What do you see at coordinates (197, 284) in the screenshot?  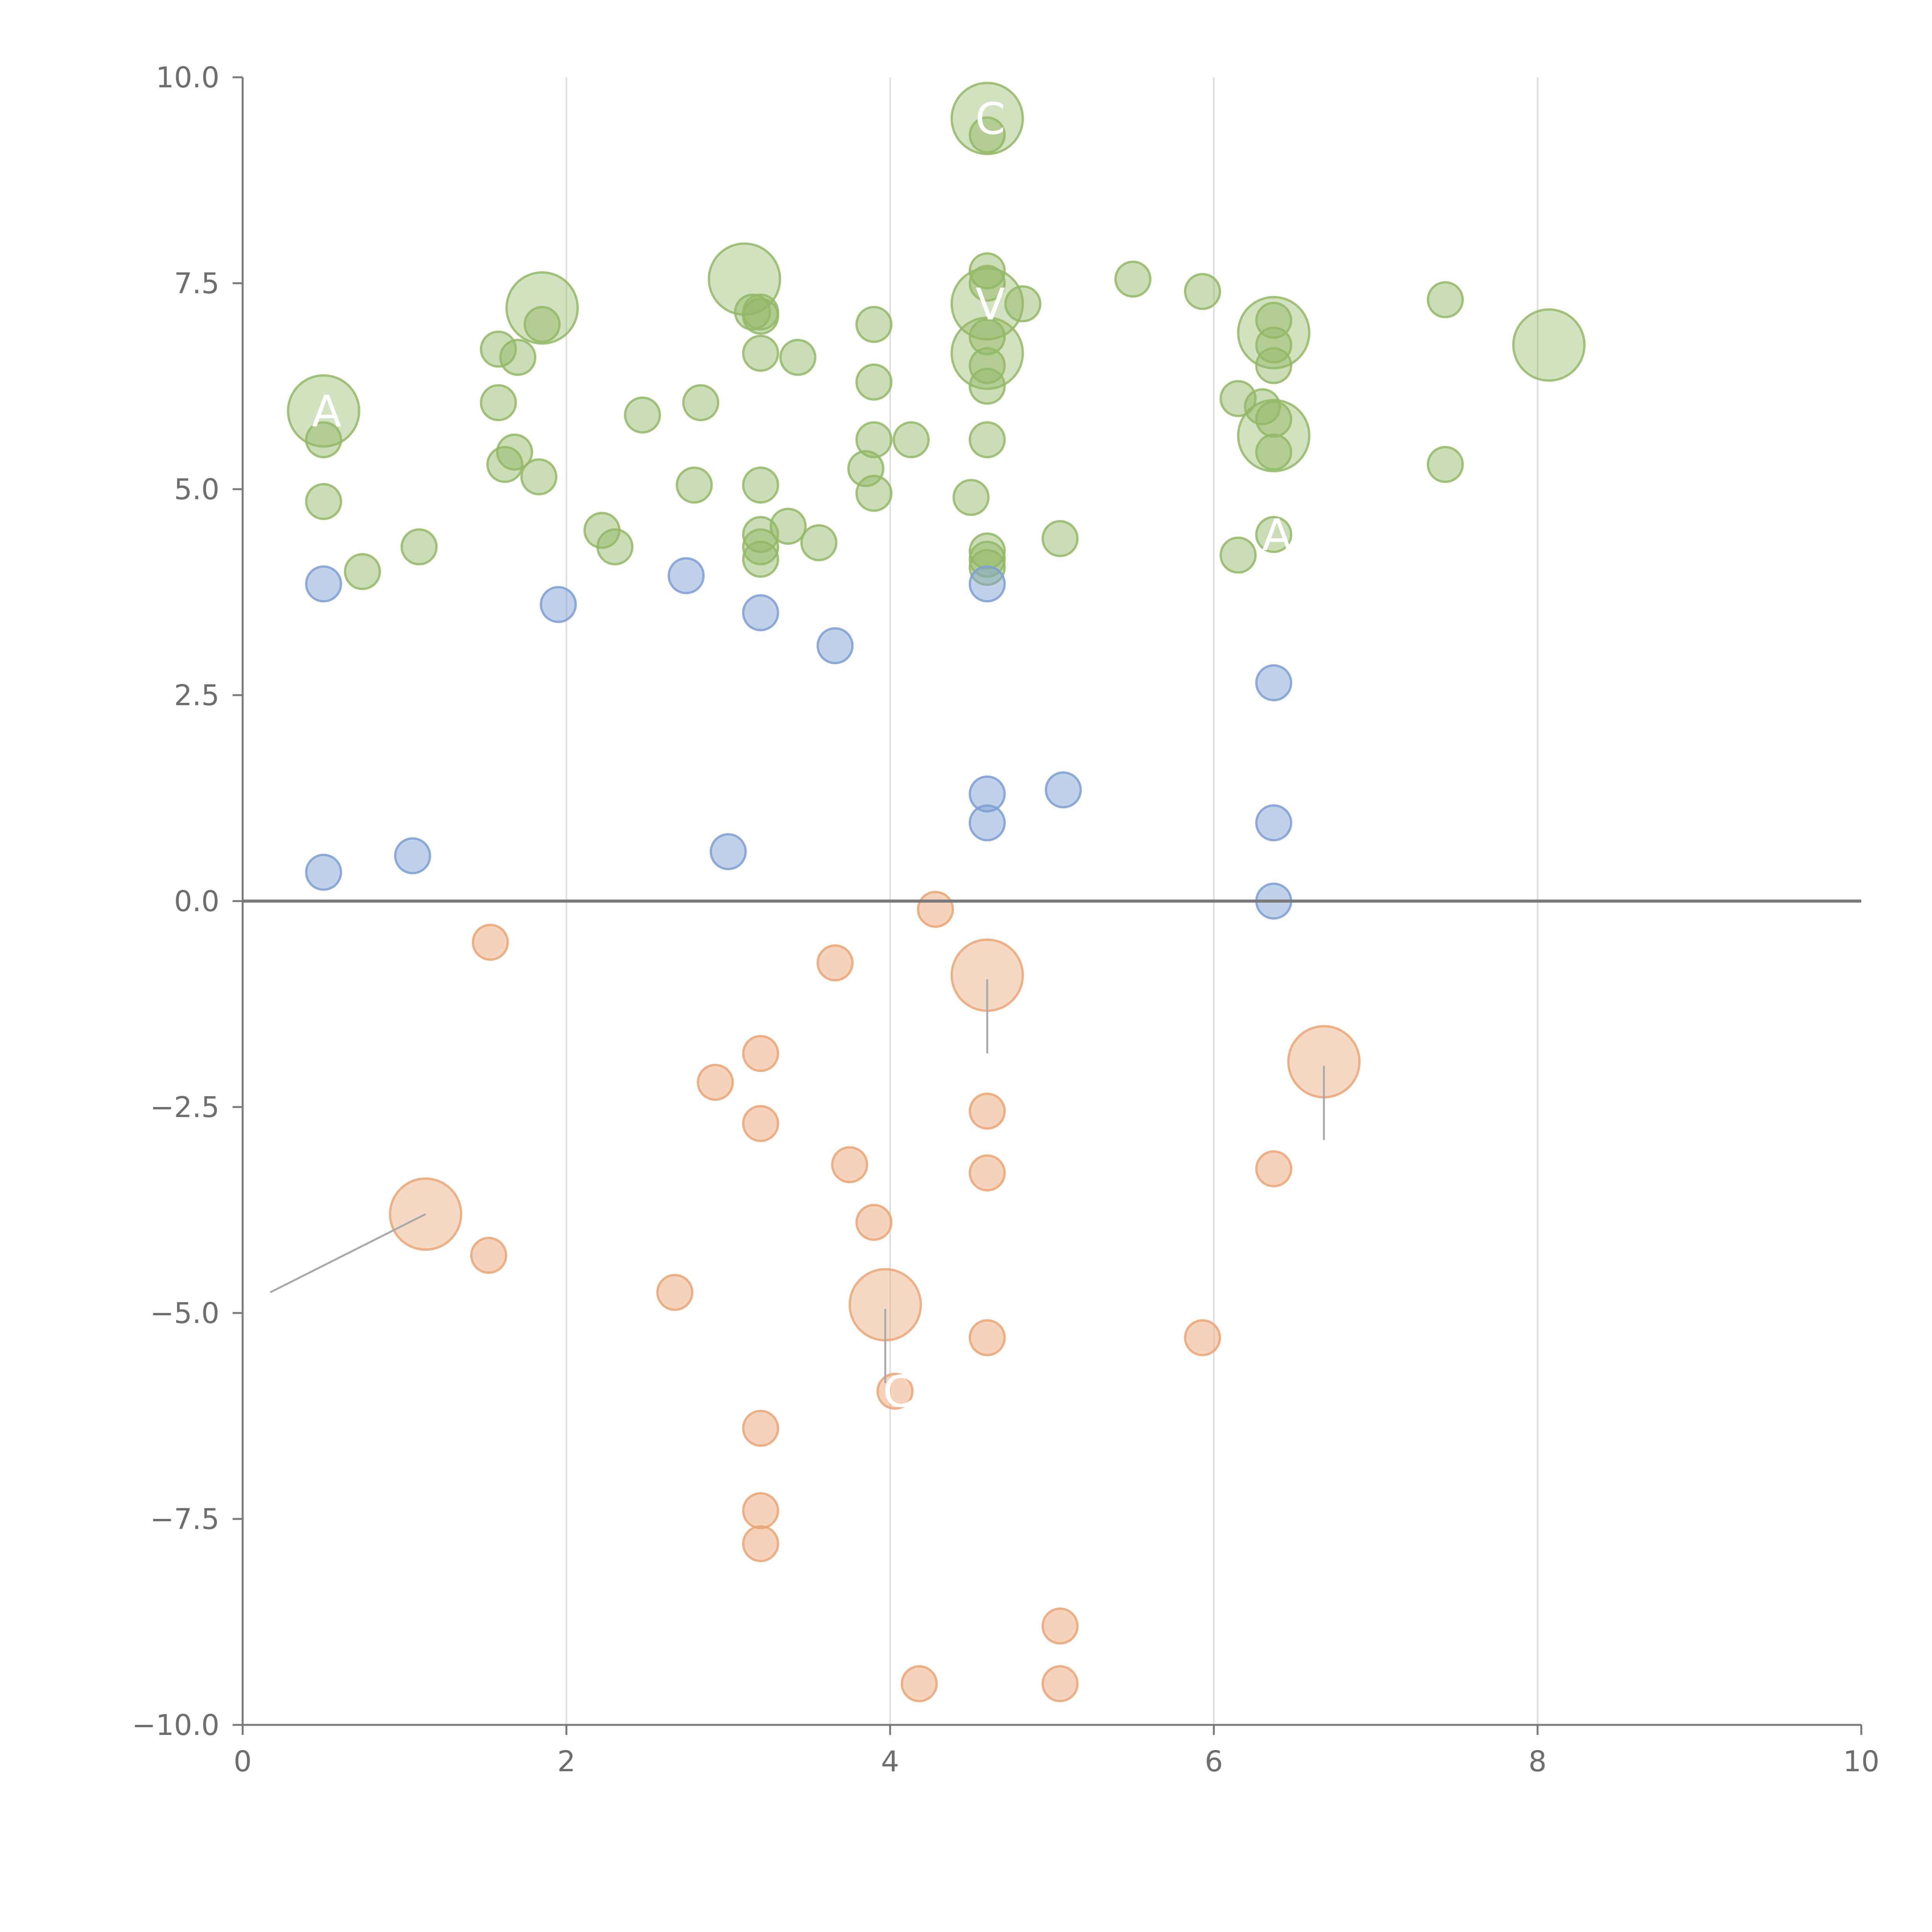 I see `y-tick-label: 7.5` at bounding box center [197, 284].